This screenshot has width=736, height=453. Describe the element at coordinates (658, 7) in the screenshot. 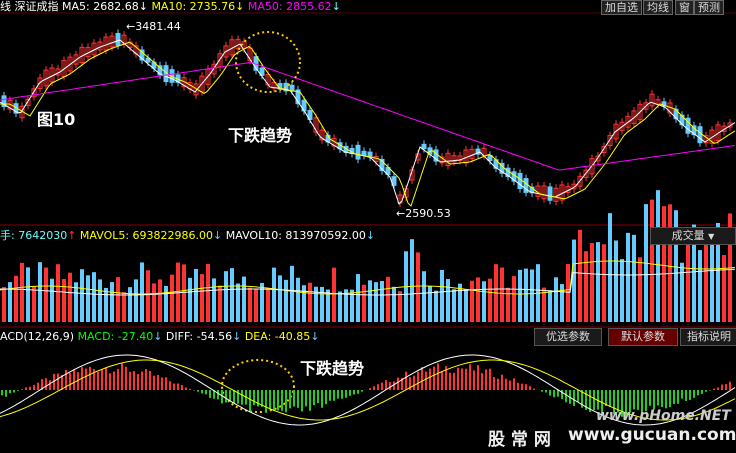

I see `moving-average-button: 均线` at that location.